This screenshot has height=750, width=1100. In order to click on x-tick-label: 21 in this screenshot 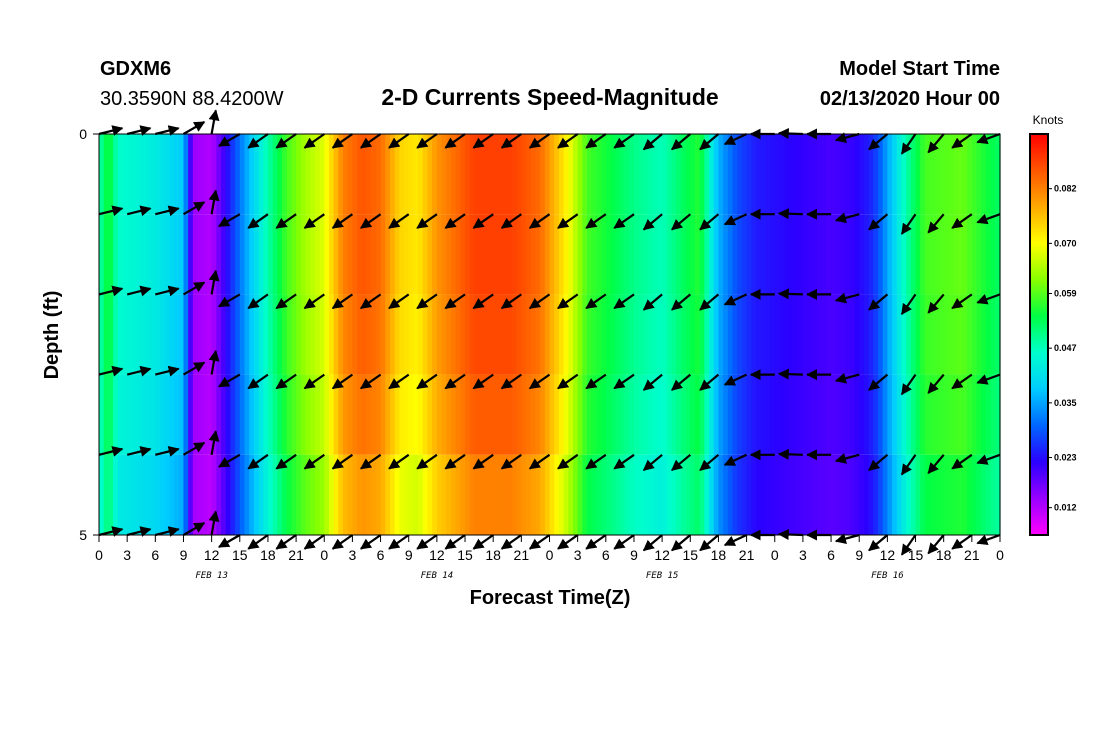, I will do `click(522, 555)`.